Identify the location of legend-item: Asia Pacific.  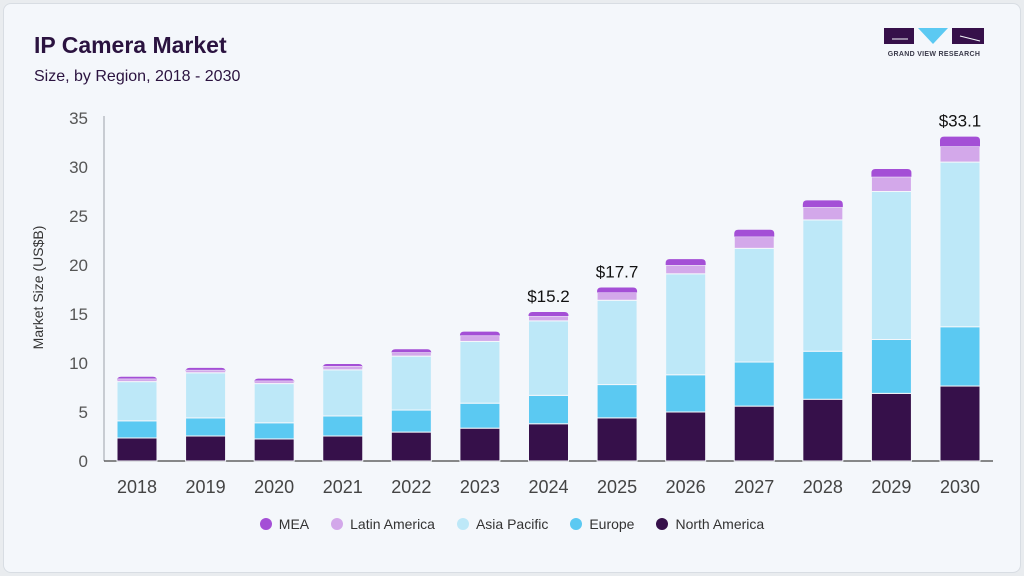
(502, 524).